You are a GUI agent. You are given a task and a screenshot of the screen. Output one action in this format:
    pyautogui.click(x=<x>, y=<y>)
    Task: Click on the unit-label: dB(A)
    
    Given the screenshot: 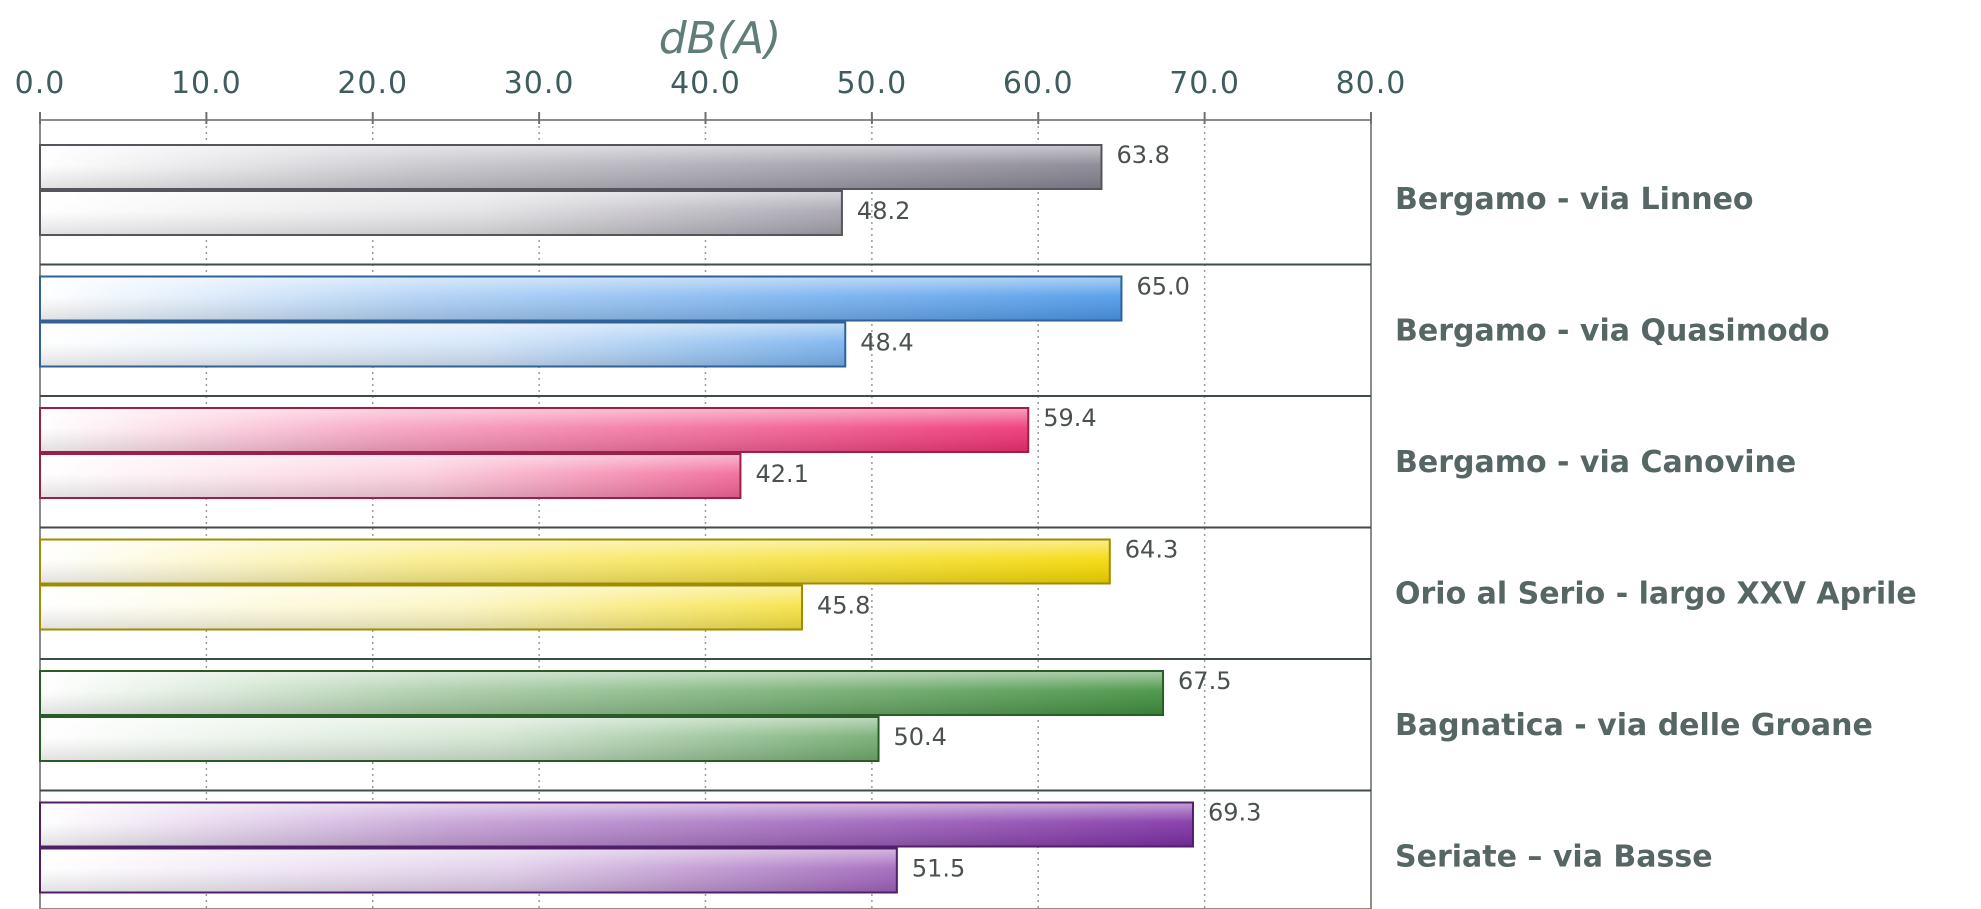 What is the action you would take?
    pyautogui.click(x=720, y=38)
    